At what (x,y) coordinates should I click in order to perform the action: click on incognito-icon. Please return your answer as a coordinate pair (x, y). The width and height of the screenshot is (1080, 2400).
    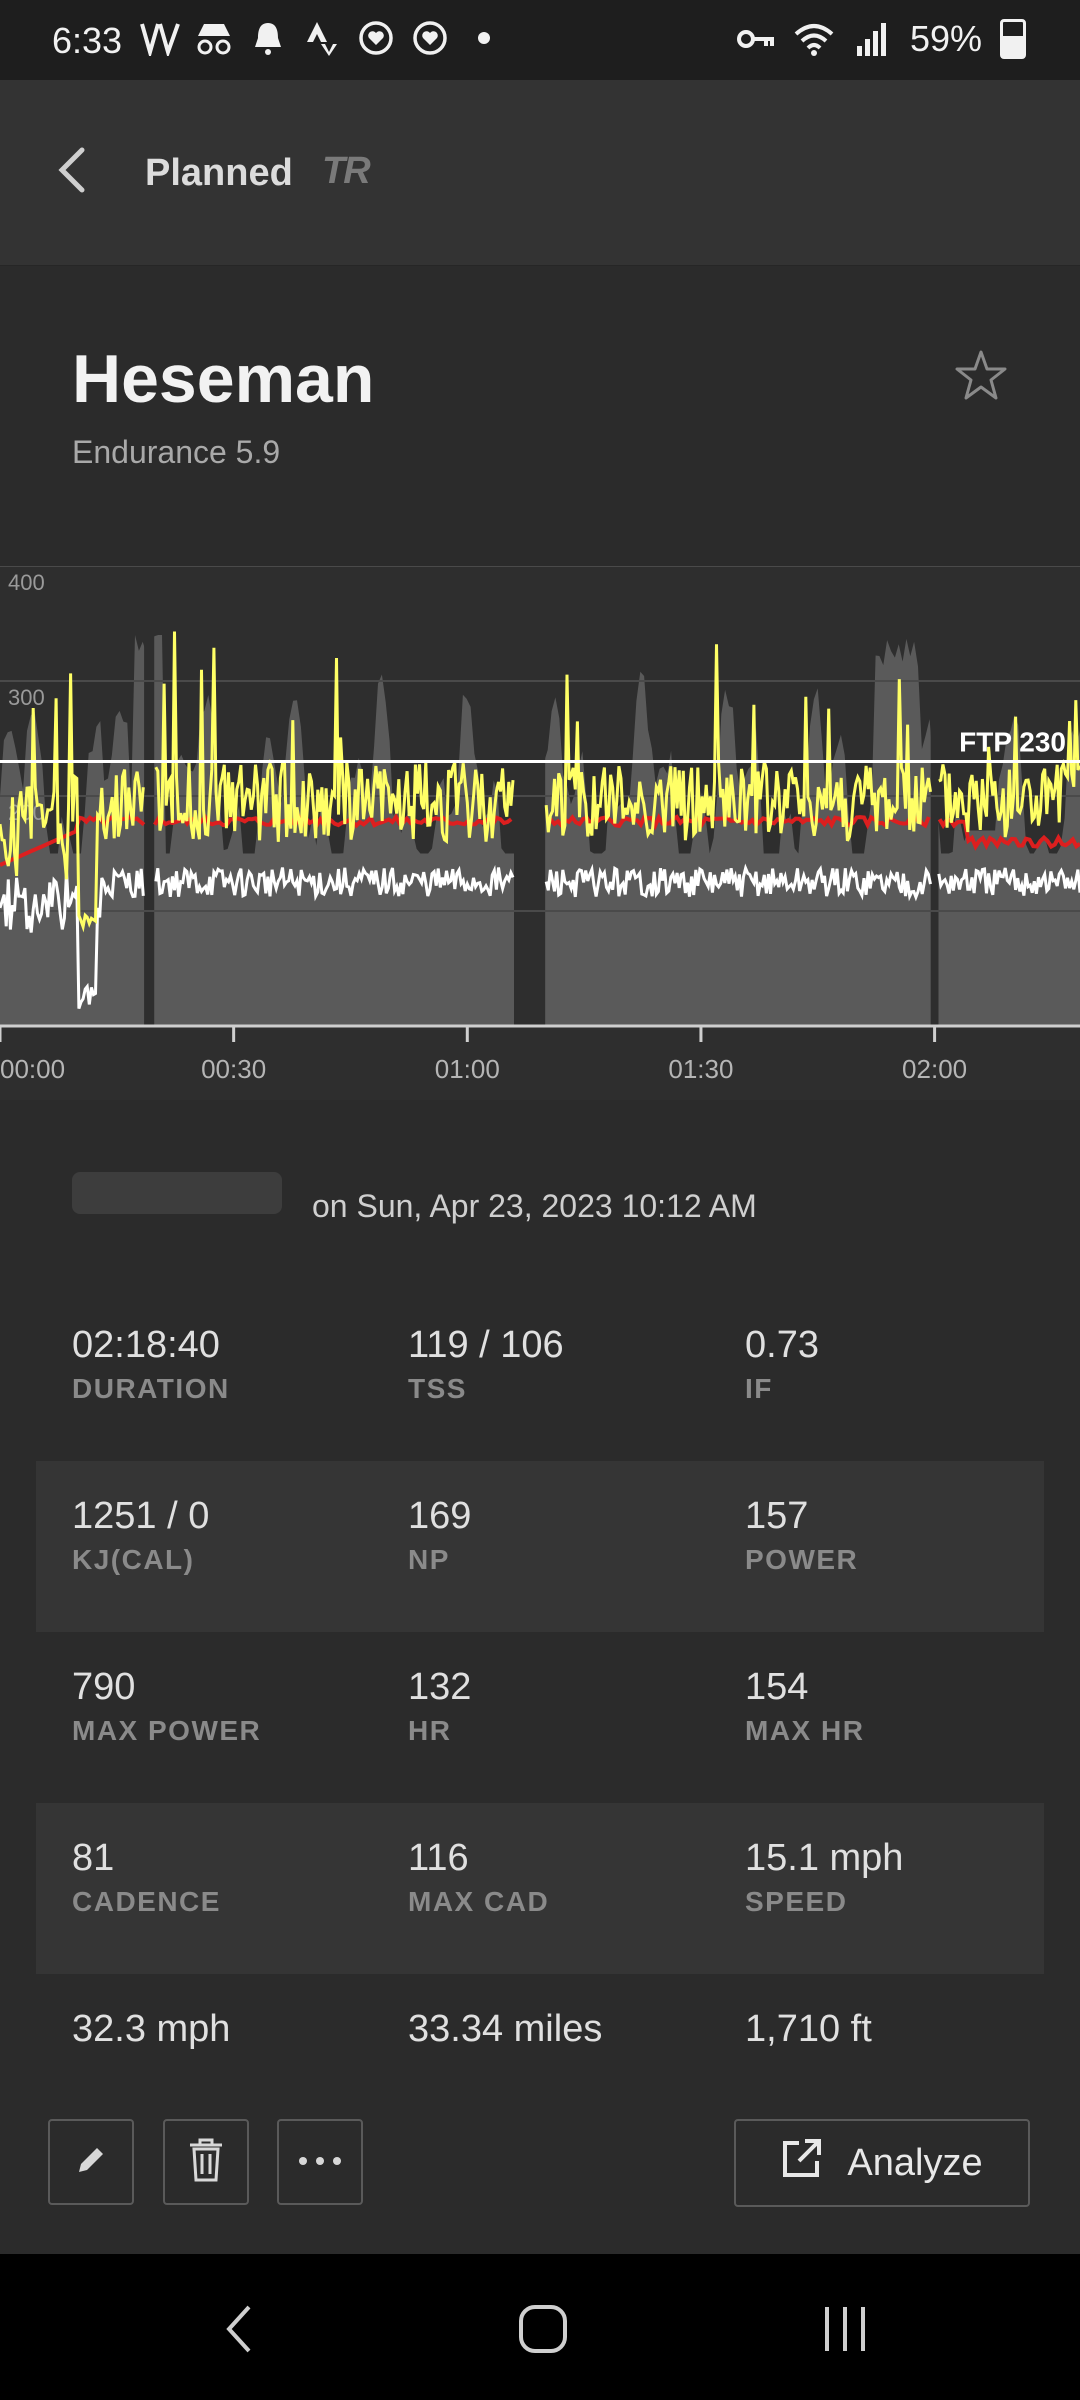
    Looking at the image, I should click on (214, 38).